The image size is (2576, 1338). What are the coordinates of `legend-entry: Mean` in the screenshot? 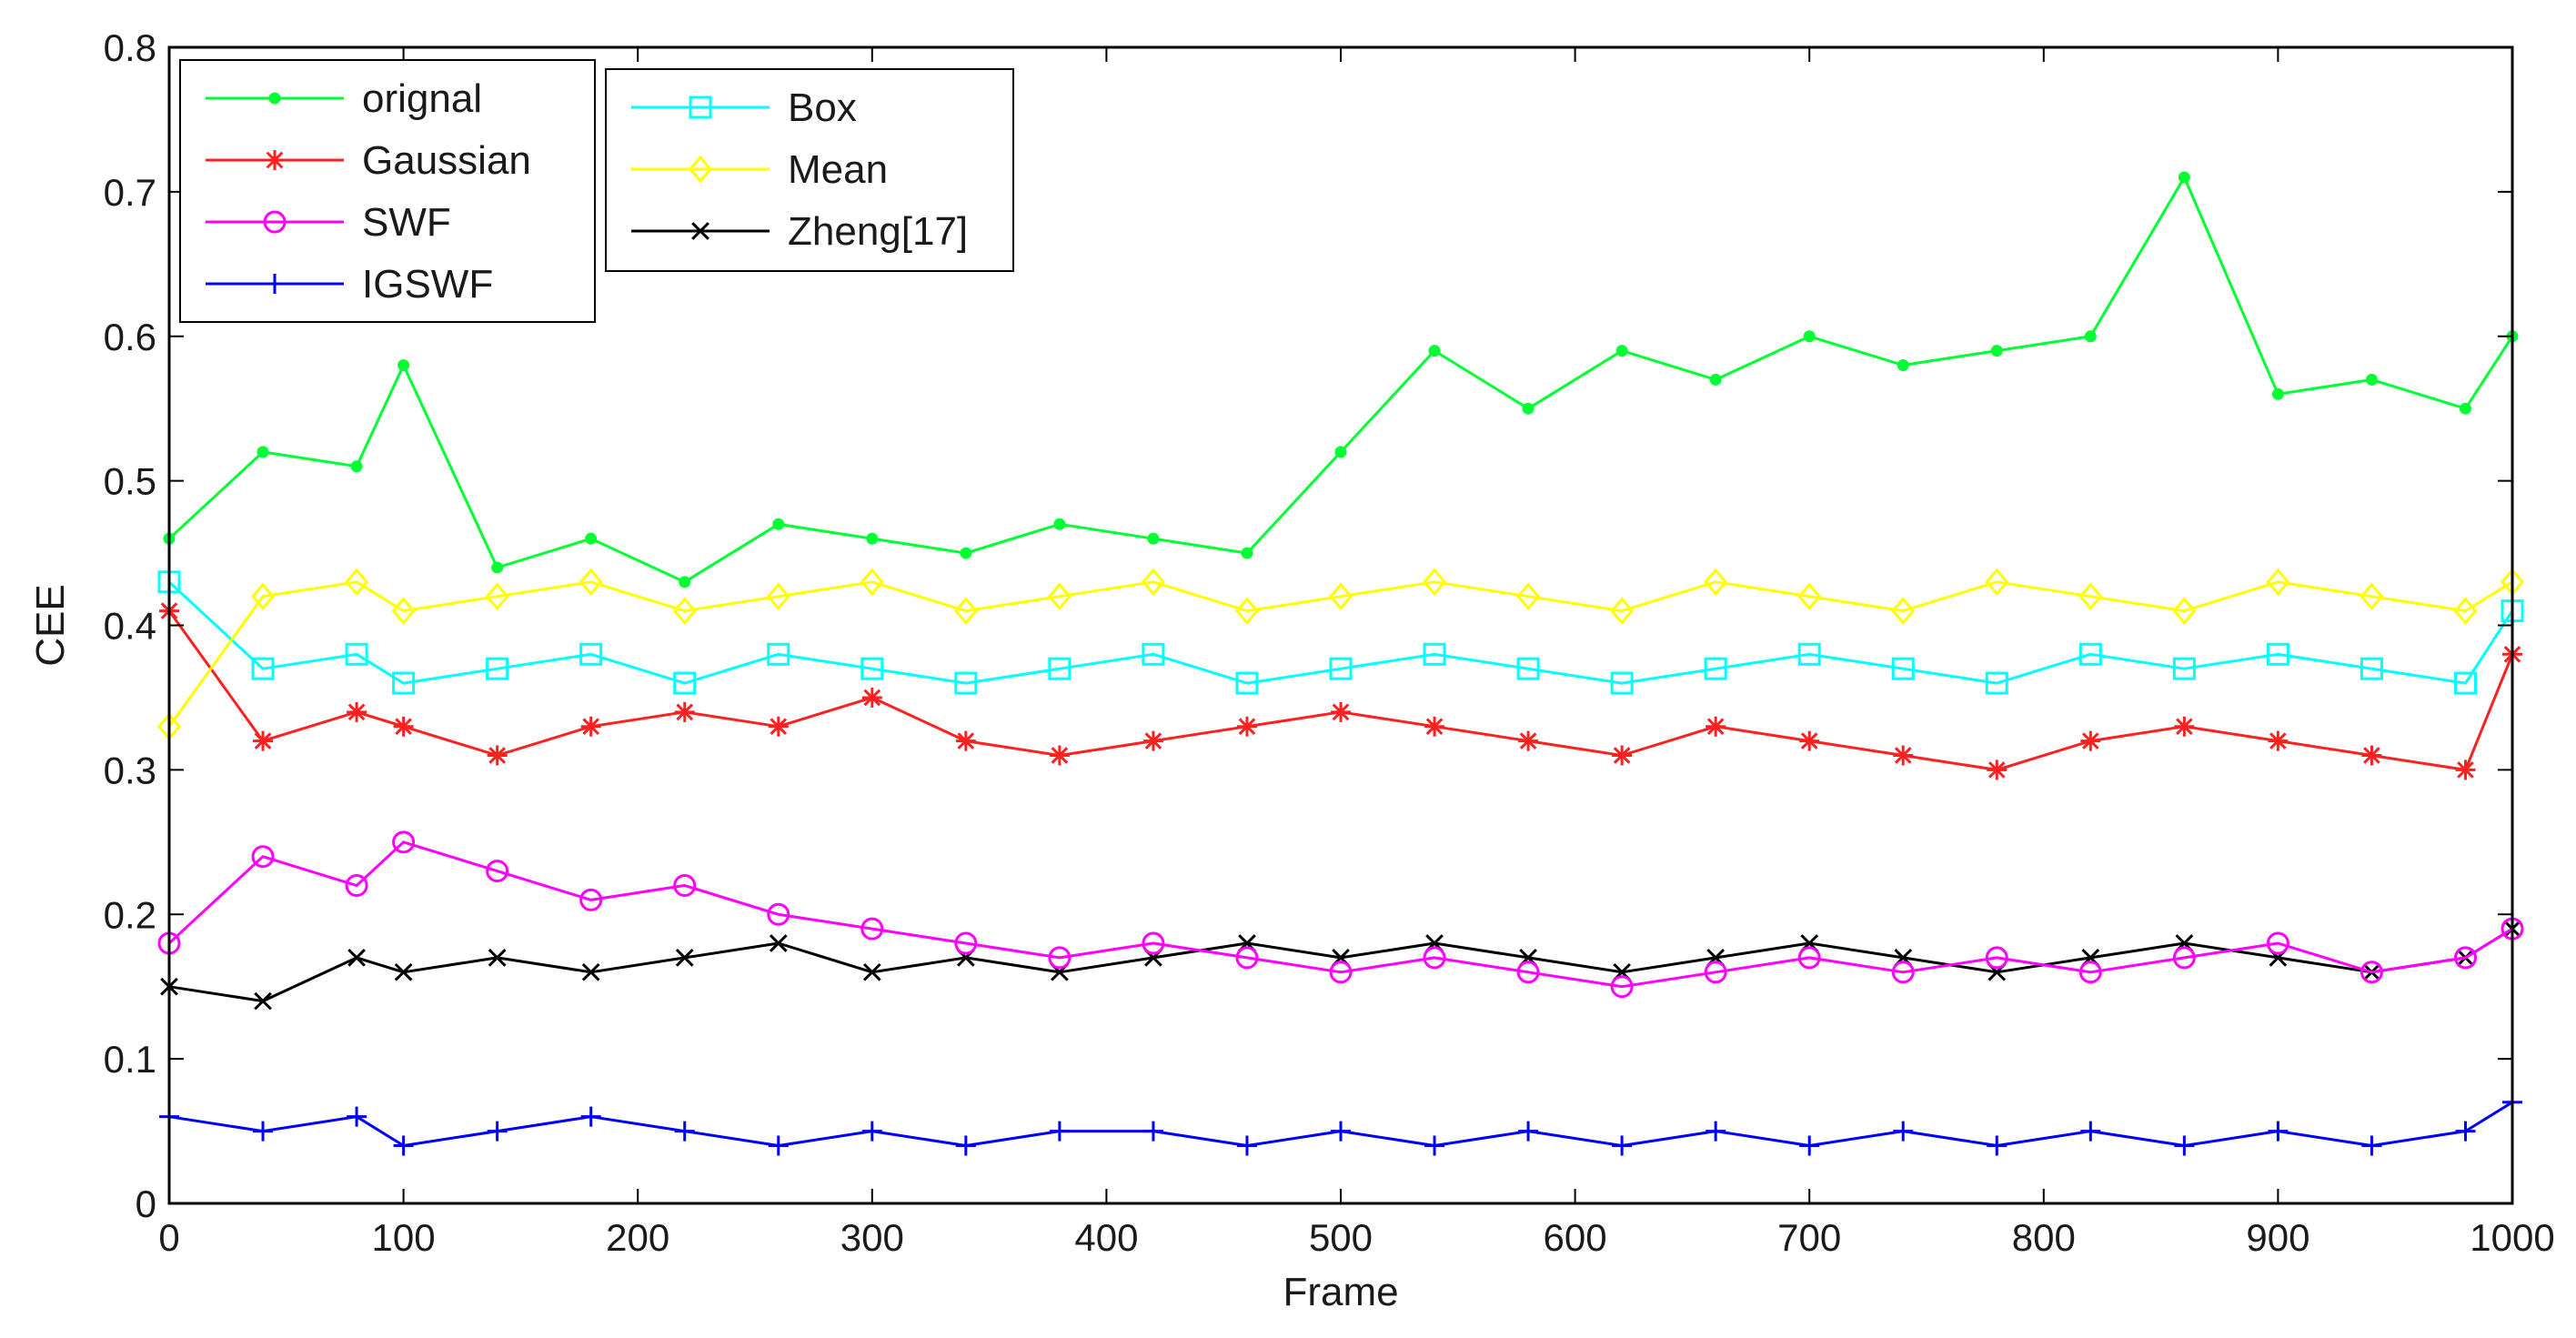 It's located at (759, 169).